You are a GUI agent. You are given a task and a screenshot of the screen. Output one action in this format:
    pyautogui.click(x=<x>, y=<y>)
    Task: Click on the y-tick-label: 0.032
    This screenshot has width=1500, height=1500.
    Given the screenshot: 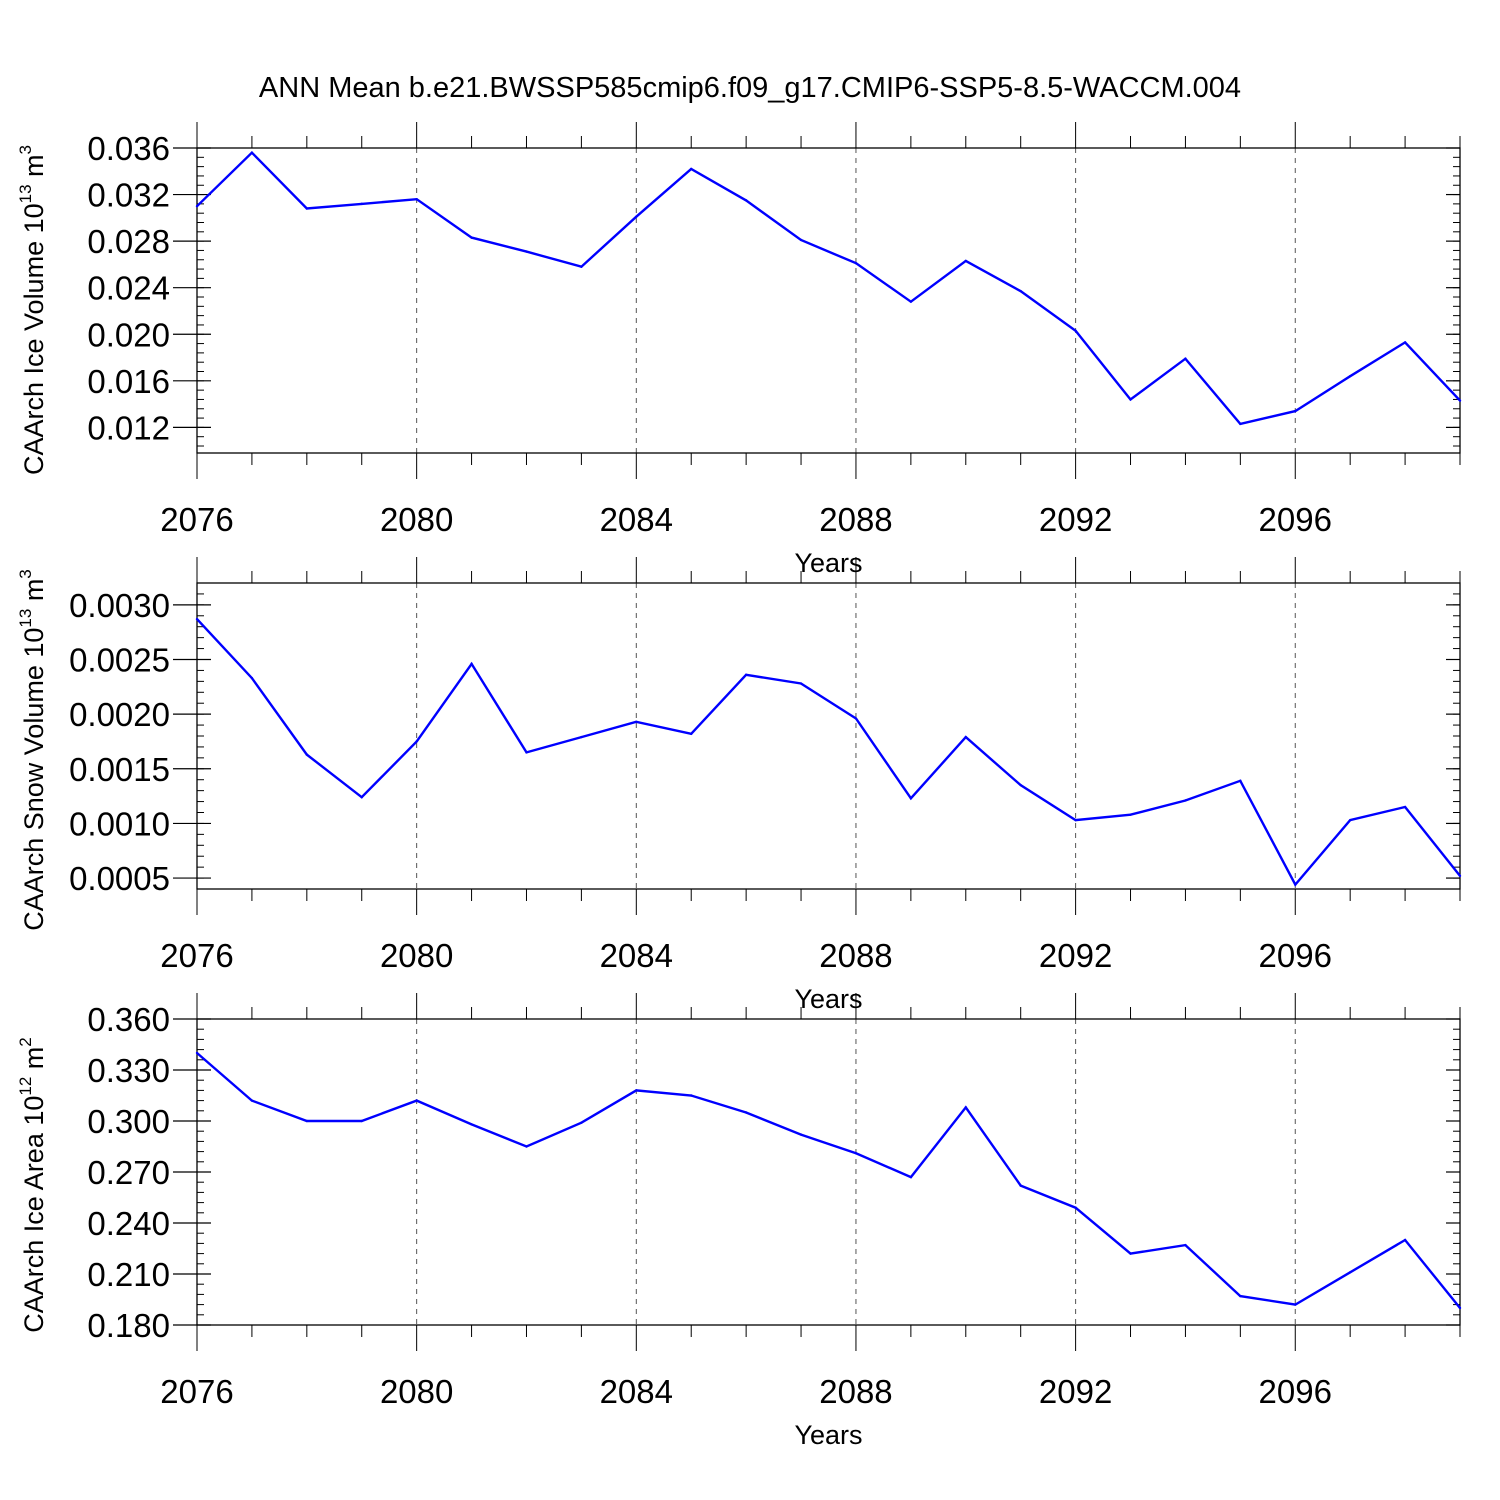 What is the action you would take?
    pyautogui.click(x=128, y=195)
    